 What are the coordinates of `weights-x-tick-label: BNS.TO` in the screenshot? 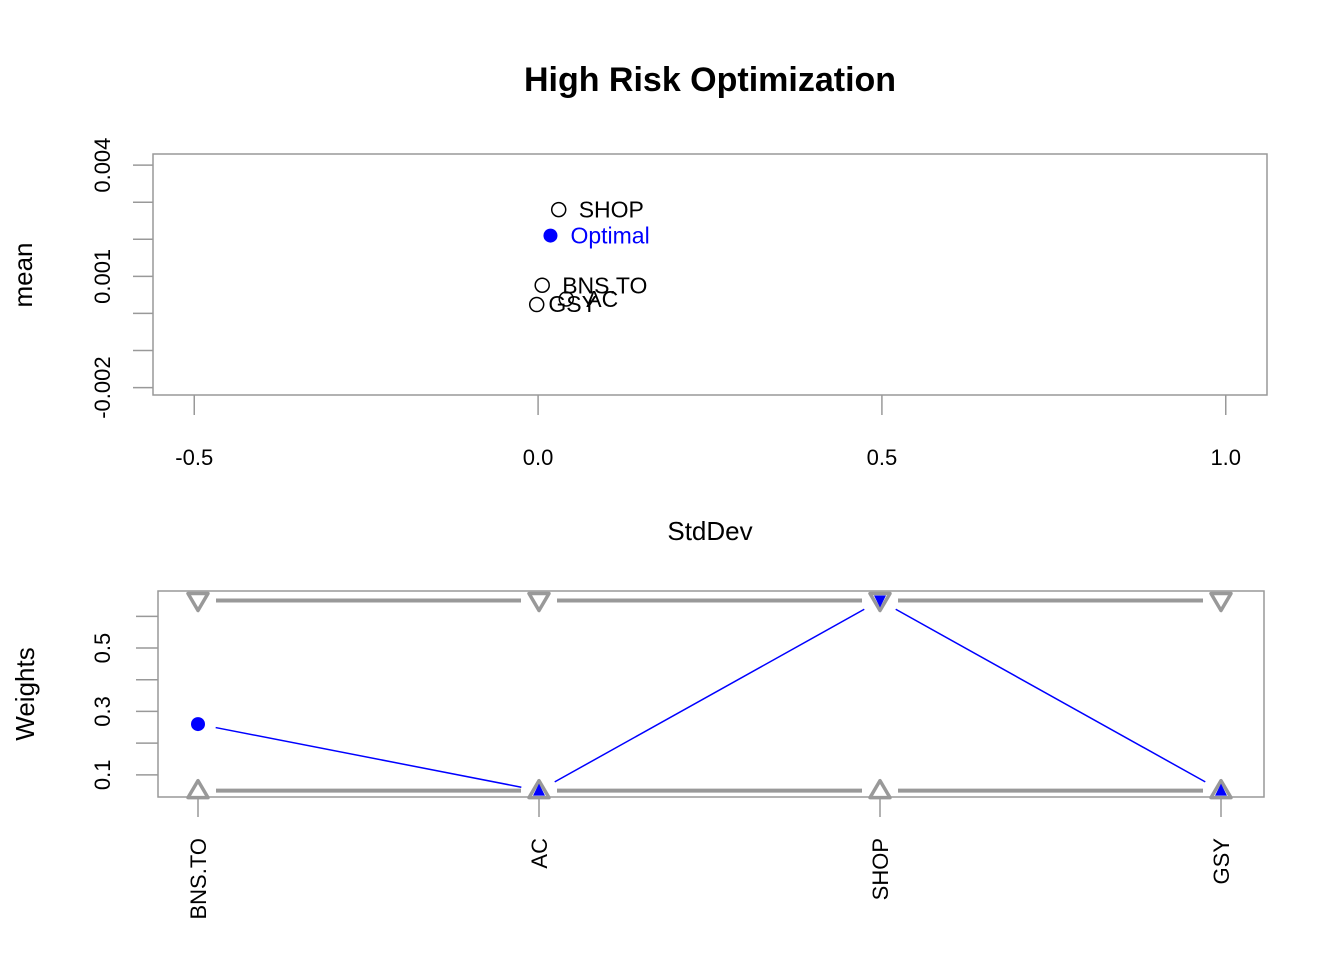 It's located at (198, 879).